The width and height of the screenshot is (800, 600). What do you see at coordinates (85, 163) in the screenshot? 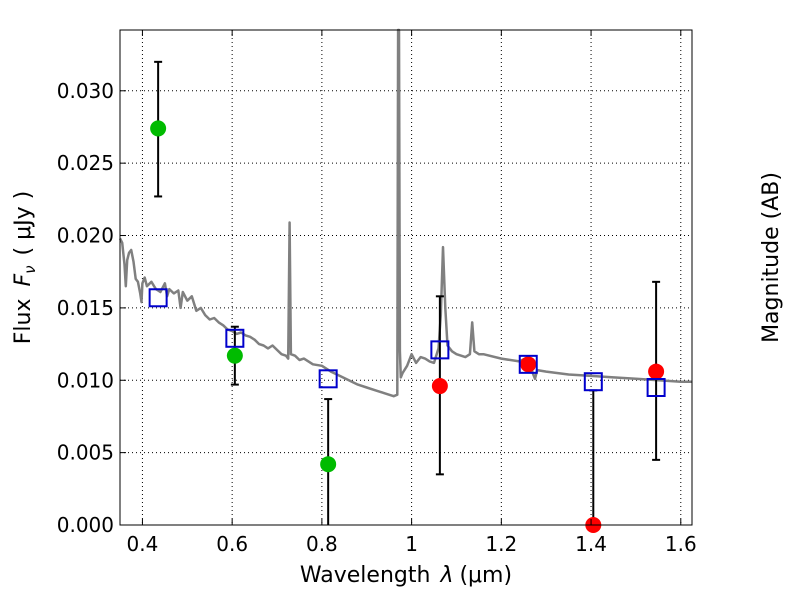
I see `y-tick-label: 0.025` at bounding box center [85, 163].